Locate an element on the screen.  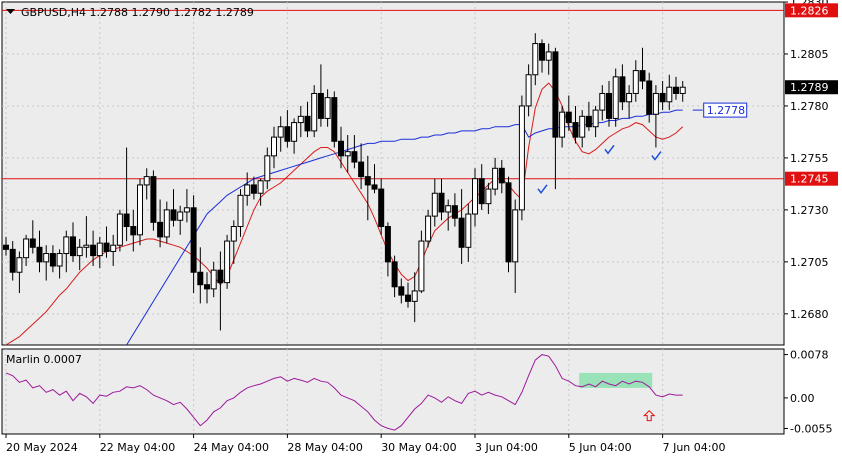
ma-value-label: 1.2778 is located at coordinates (726, 110).